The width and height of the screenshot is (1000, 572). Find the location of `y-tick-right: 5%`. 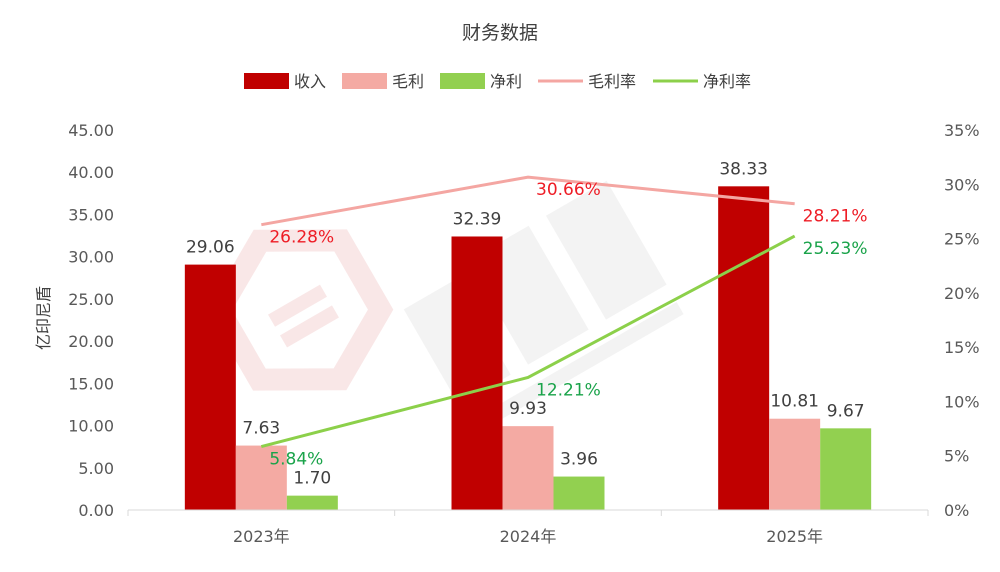

y-tick-right: 5% is located at coordinates (956, 456).